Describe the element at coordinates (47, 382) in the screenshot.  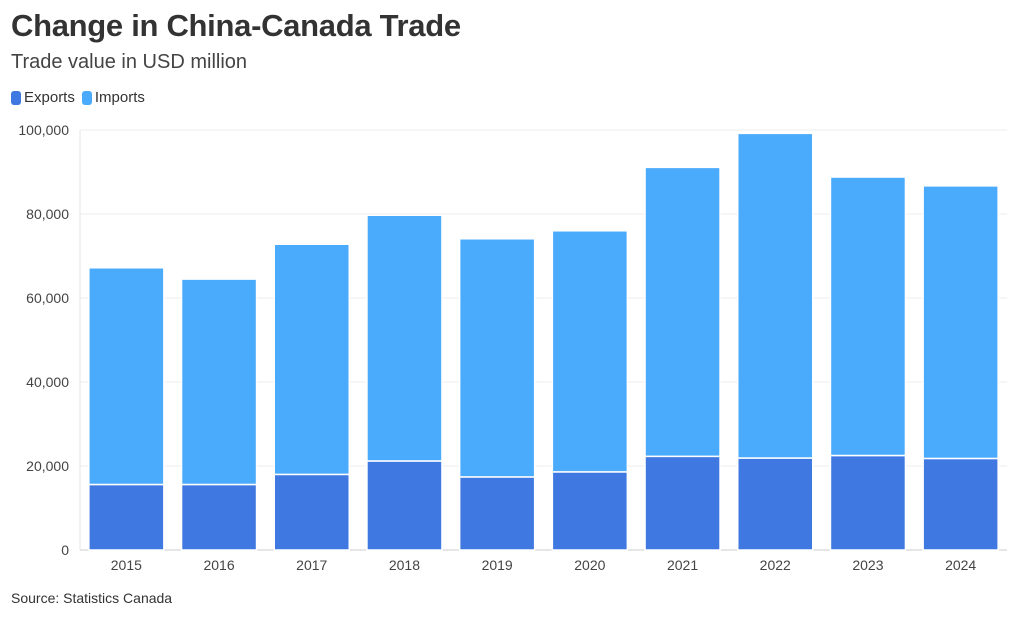
I see `y-tick-label: 40,000` at that location.